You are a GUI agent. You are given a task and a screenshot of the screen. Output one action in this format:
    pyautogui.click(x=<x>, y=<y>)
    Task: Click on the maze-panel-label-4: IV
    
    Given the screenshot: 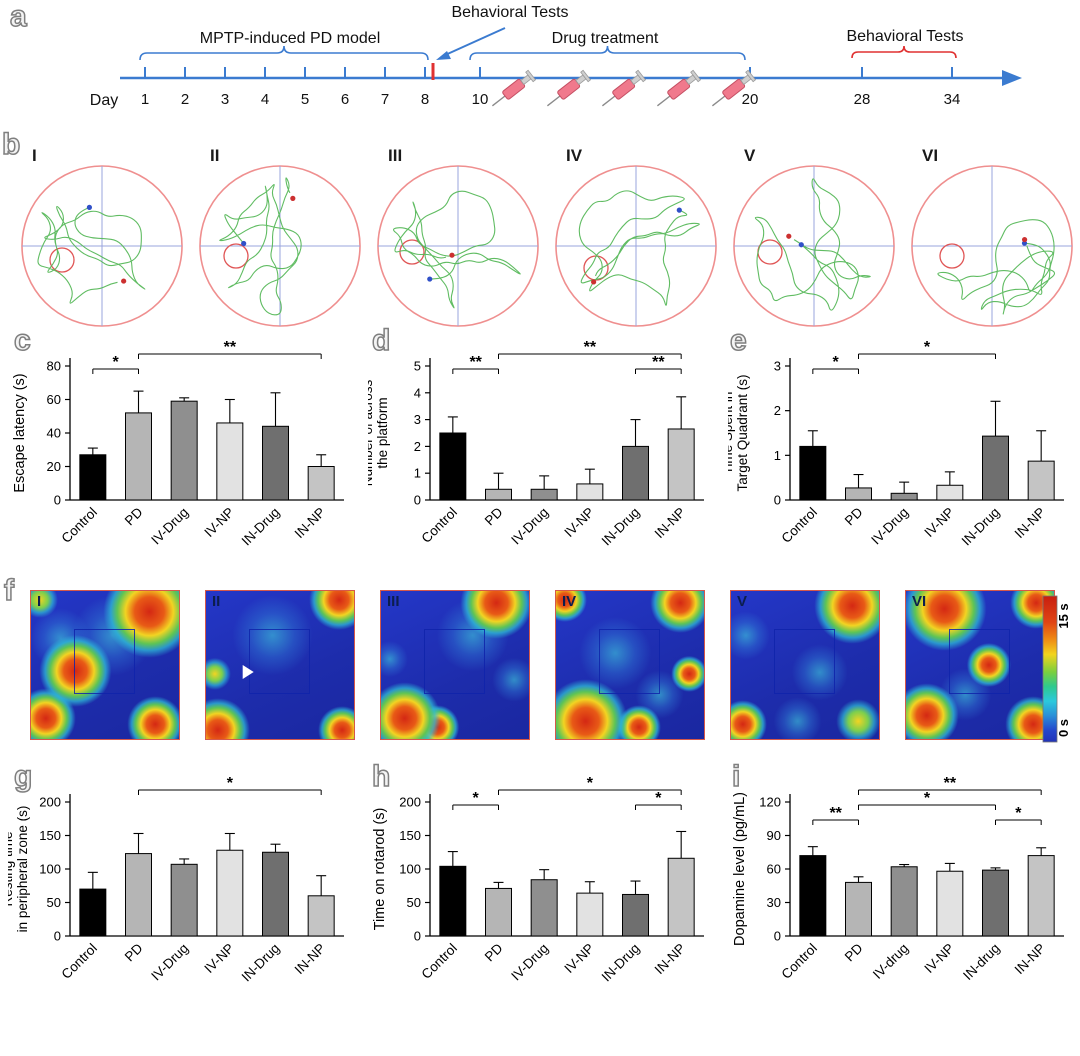 What is the action you would take?
    pyautogui.click(x=574, y=155)
    